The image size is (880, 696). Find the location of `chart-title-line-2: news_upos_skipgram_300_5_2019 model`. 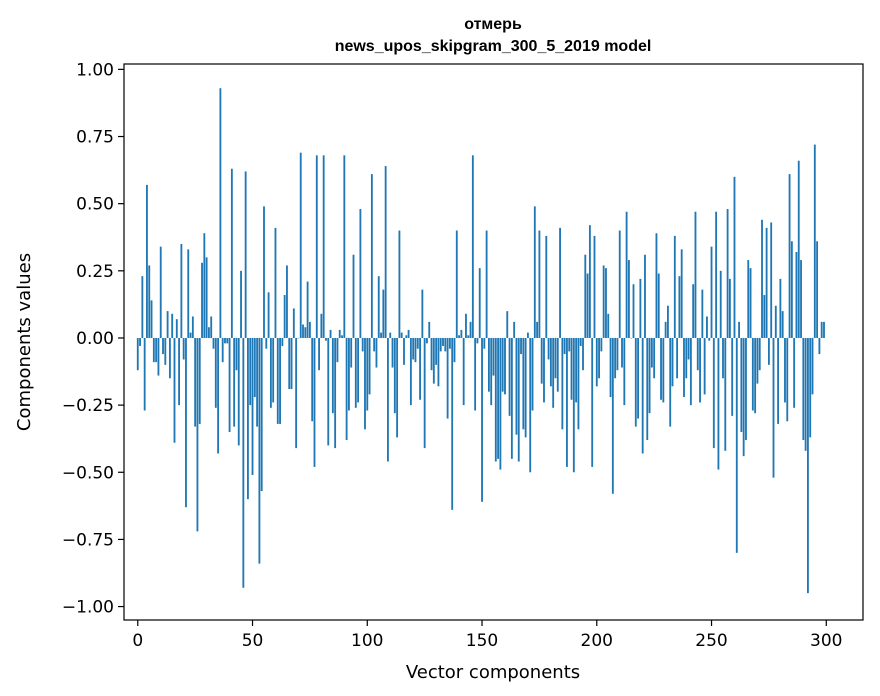

chart-title-line-2: news_upos_skipgram_300_5_2019 model is located at coordinates (493, 46).